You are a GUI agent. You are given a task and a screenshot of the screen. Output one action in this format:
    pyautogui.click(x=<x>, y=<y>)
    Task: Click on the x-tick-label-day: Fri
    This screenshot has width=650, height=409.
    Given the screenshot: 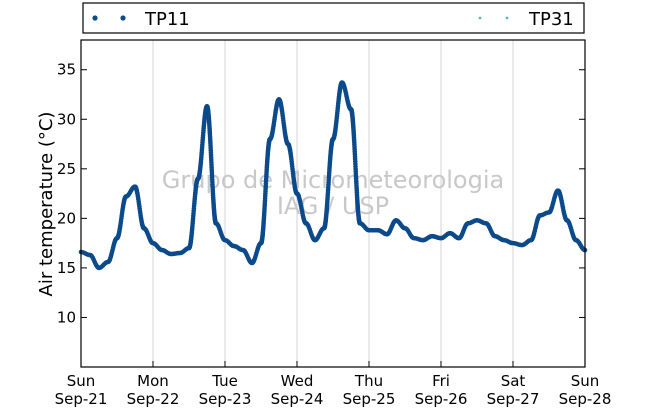 What is the action you would take?
    pyautogui.click(x=441, y=381)
    